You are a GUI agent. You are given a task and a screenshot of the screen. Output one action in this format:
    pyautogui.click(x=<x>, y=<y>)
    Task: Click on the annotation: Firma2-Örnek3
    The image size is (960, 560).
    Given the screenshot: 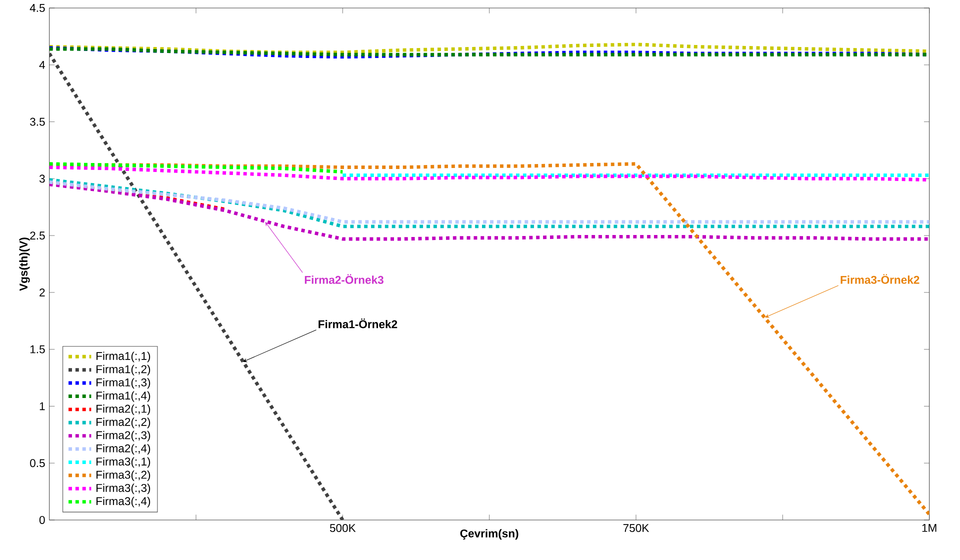 What is the action you would take?
    pyautogui.click(x=344, y=279)
    